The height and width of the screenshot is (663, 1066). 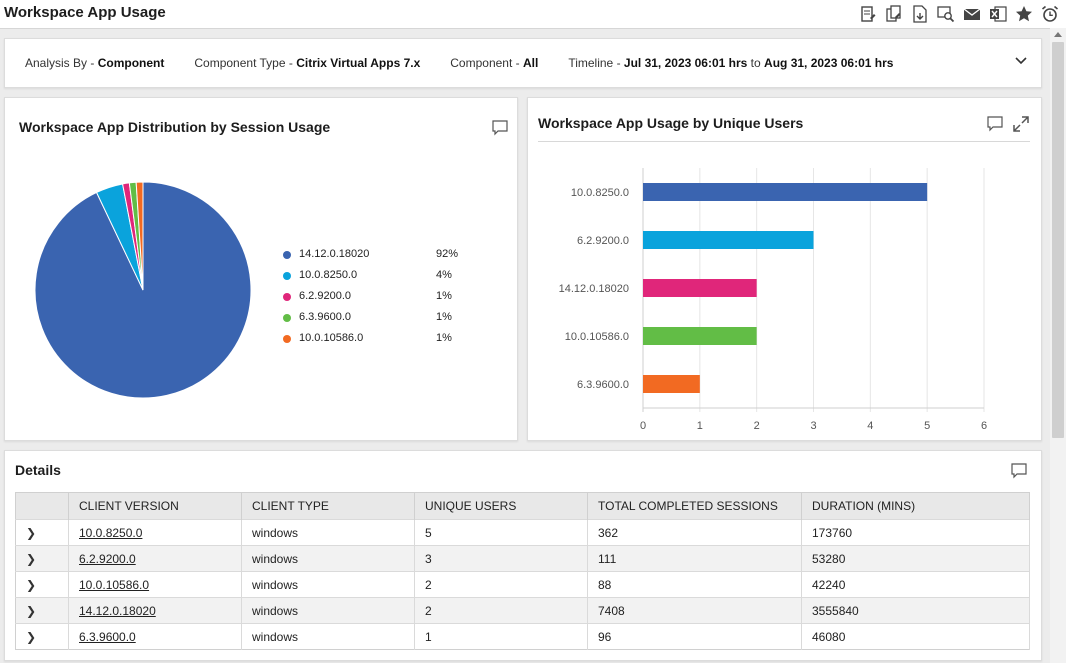 What do you see at coordinates (444, 275) in the screenshot?
I see `legend-value: 4%` at bounding box center [444, 275].